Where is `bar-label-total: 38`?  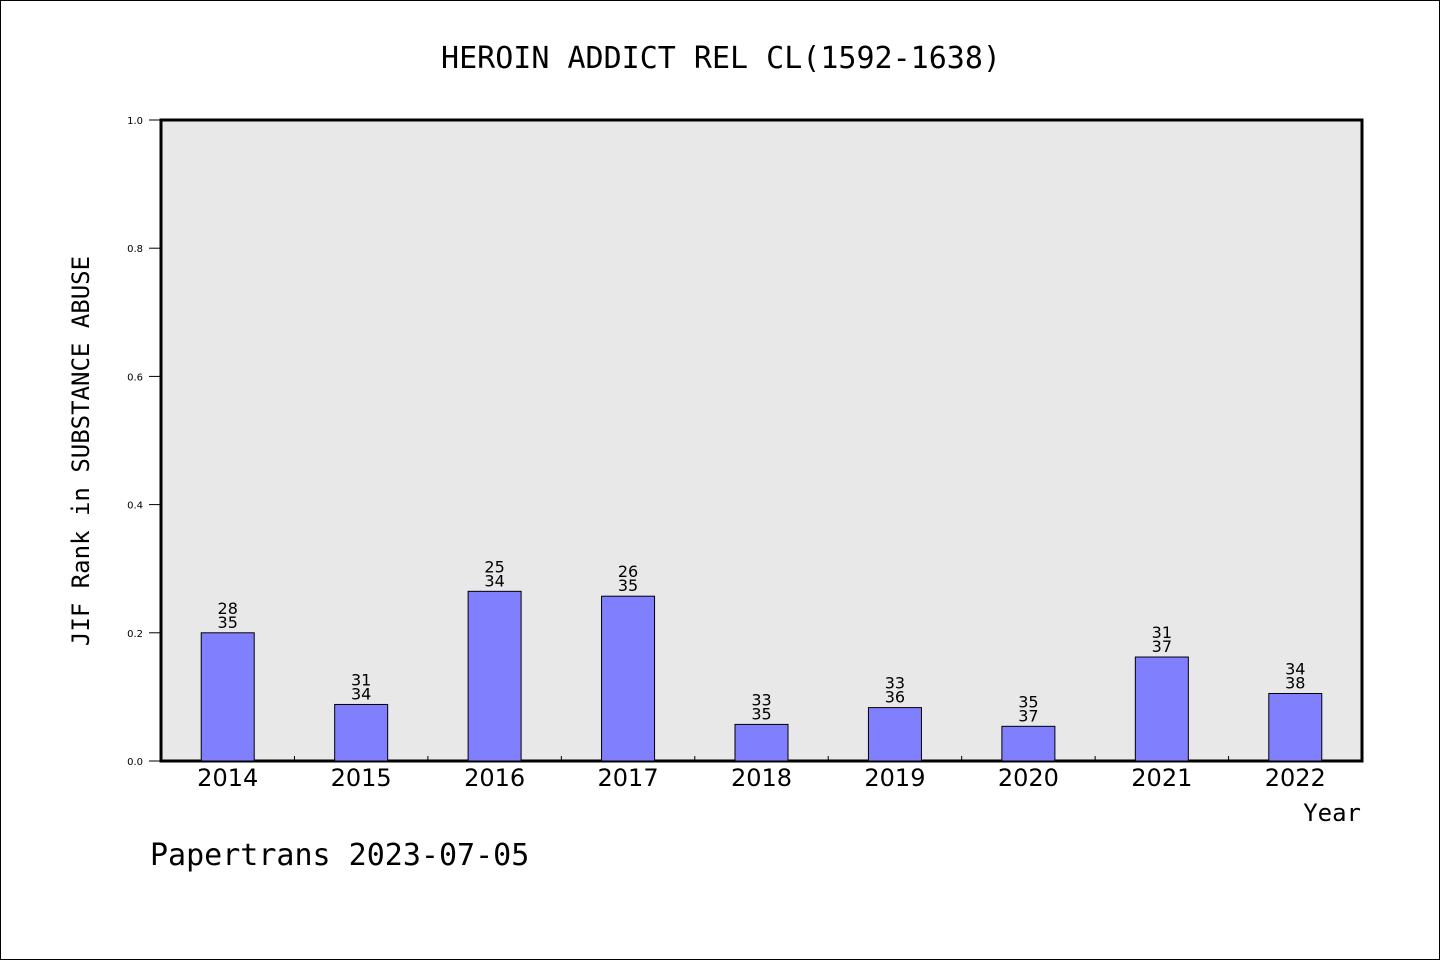 bar-label-total: 38 is located at coordinates (1295, 683).